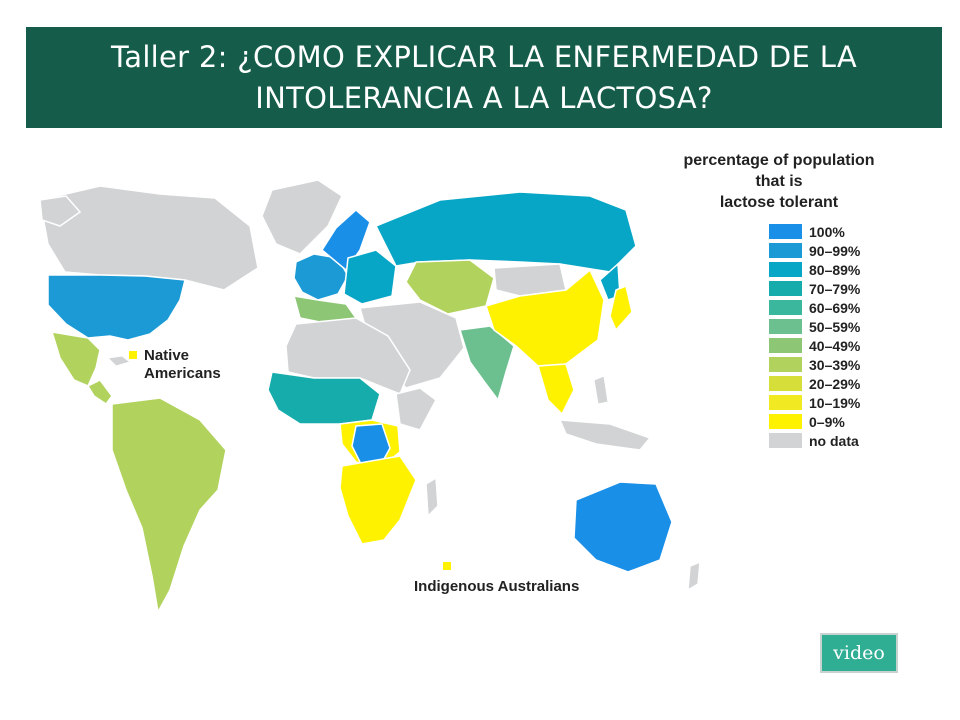 The height and width of the screenshot is (720, 960). What do you see at coordinates (835, 307) in the screenshot?
I see `legend-label: 60–69%` at bounding box center [835, 307].